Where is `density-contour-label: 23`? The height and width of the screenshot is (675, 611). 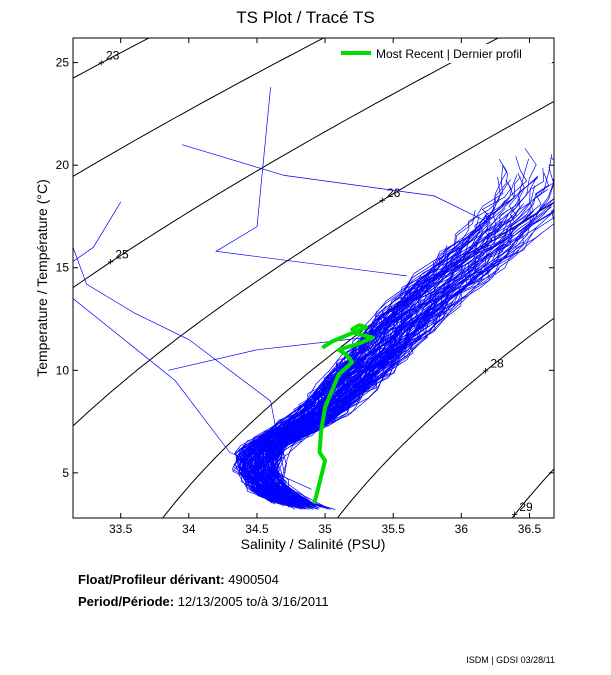 density-contour-label: 23 is located at coordinates (113, 56).